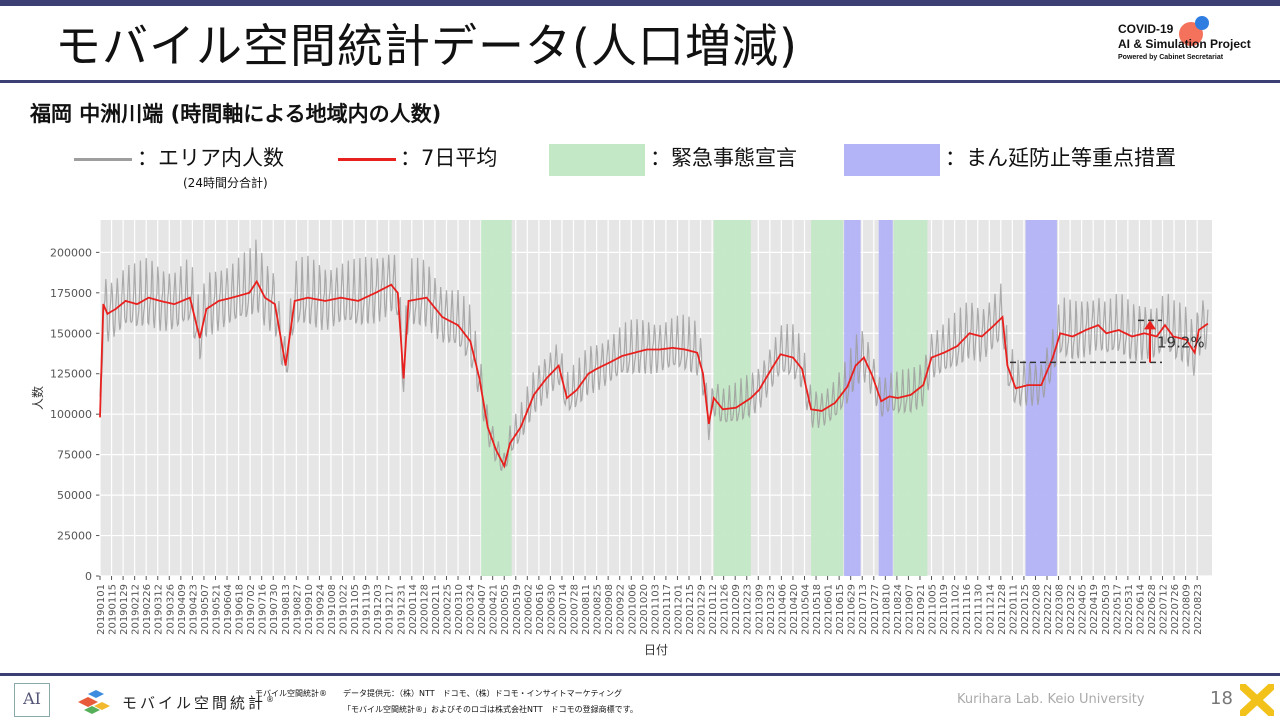  I want to click on x-tick-label: 20200630, so click(551, 609).